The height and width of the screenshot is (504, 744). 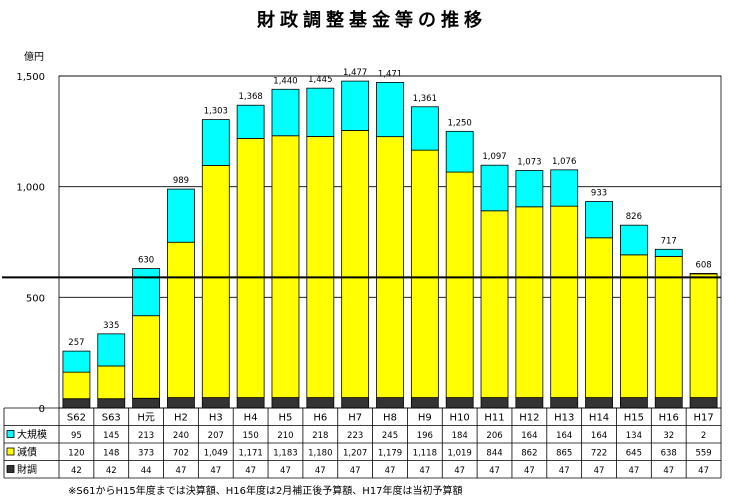 I want to click on legend-label: 大規模, so click(x=32, y=434).